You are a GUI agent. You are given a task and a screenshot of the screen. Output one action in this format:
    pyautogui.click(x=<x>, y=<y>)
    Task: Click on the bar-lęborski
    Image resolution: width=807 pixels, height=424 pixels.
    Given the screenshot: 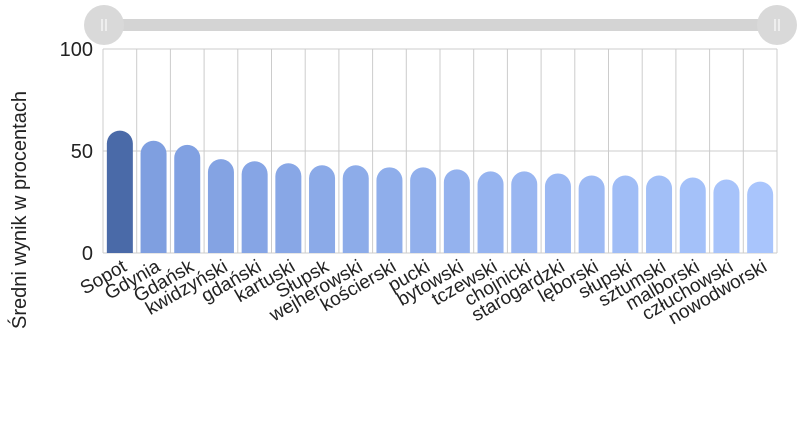 What is the action you would take?
    pyautogui.click(x=591, y=214)
    